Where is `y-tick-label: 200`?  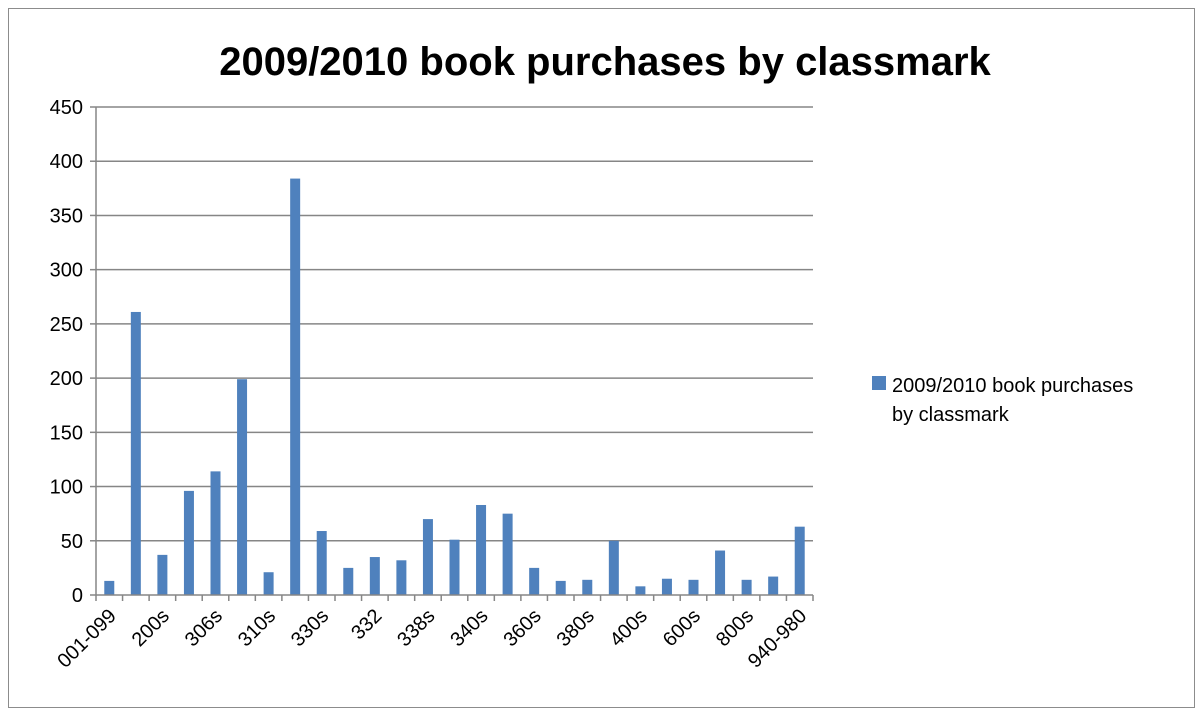 y-tick-label: 200 is located at coordinates (66, 379).